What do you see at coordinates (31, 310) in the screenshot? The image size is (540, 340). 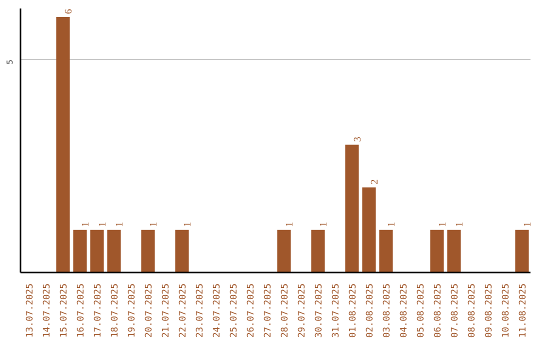 I see `x-tick-label: 13.07.2025` at bounding box center [31, 310].